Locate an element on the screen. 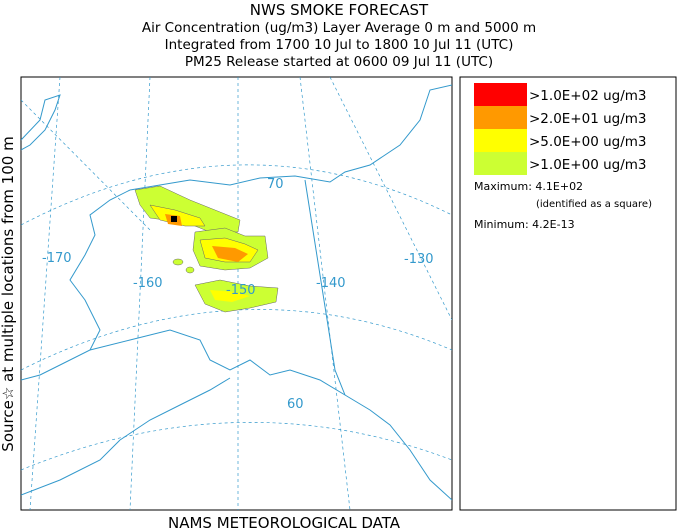 This screenshot has width=678, height=532. plume is located at coordinates (206, 249).